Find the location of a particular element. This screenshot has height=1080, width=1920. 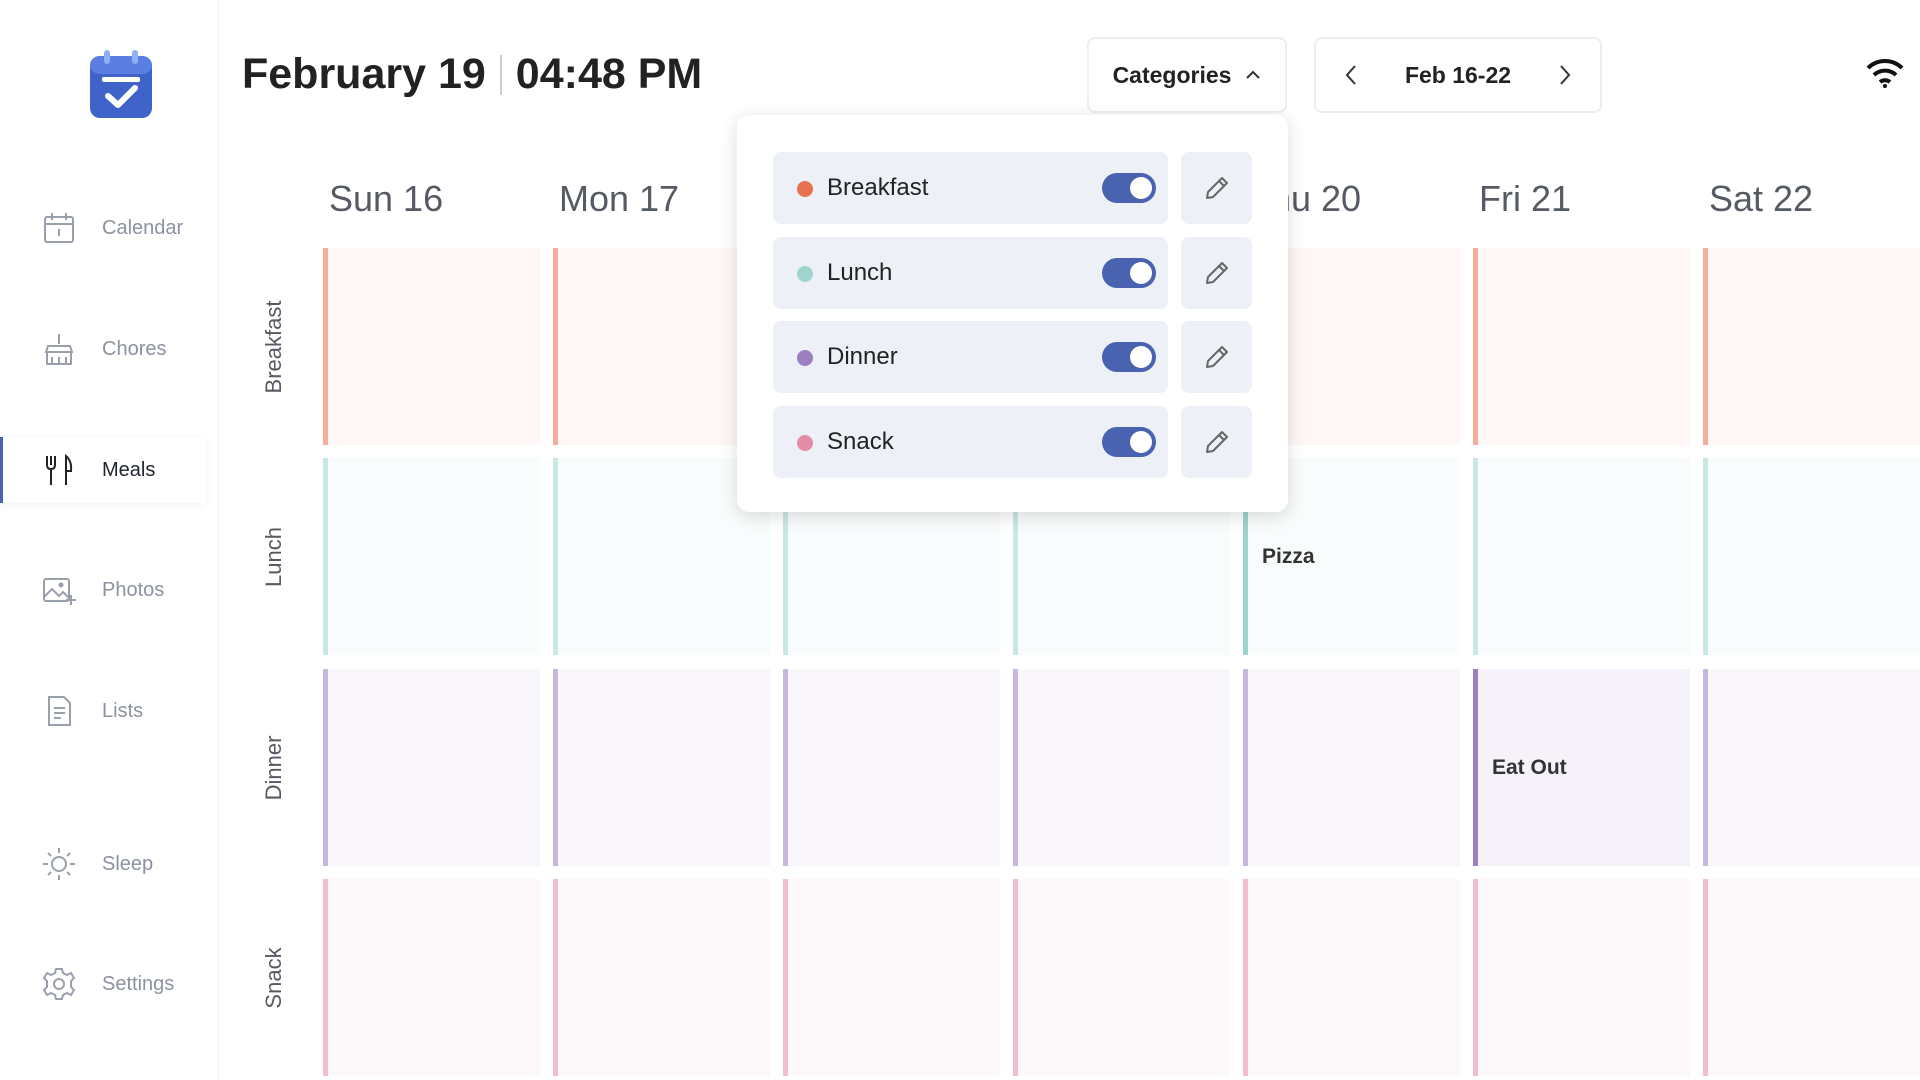

header-clock: February 19 04:48 PM is located at coordinates (472, 74).